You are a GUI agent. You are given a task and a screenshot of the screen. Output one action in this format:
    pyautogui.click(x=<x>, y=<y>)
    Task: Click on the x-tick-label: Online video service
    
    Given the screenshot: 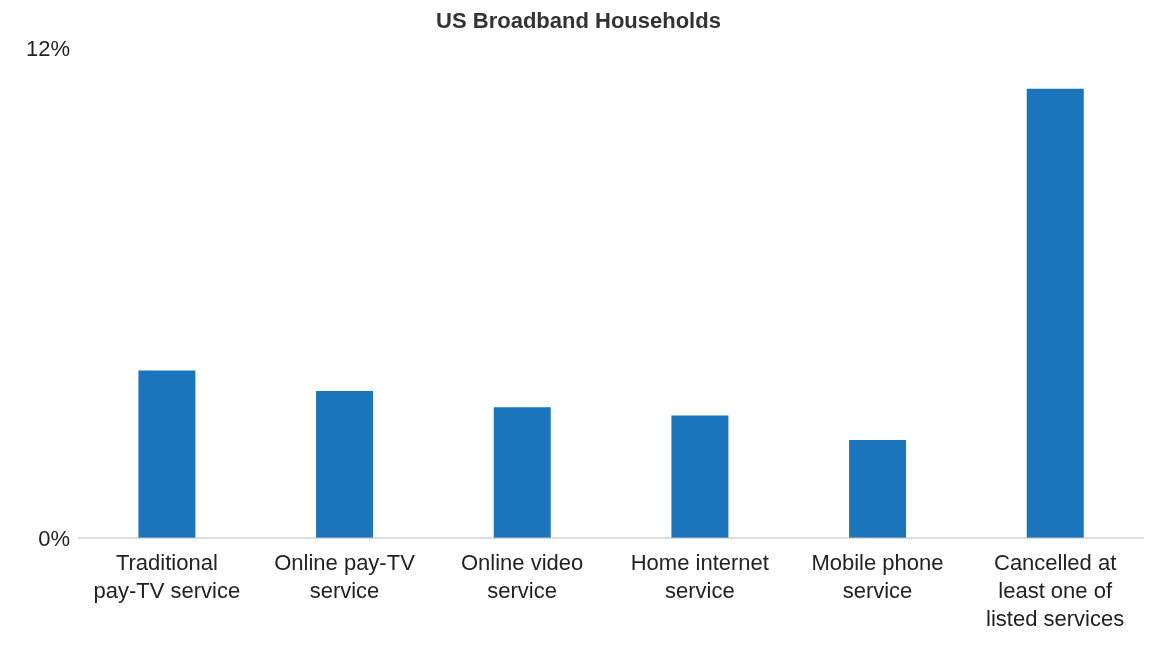 What is the action you would take?
    pyautogui.click(x=522, y=576)
    